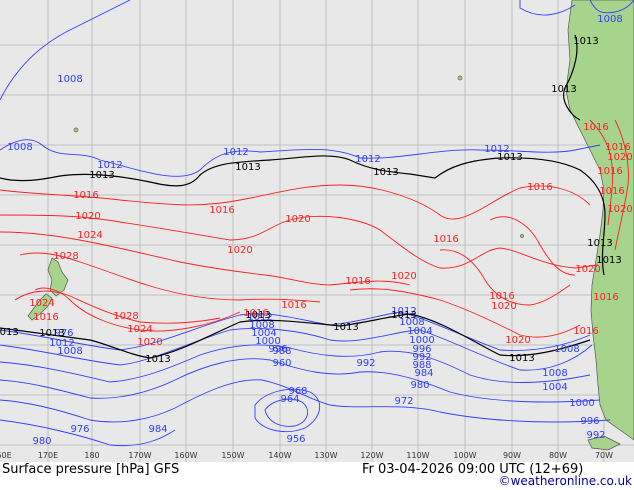 This screenshot has height=490, width=634. What do you see at coordinates (371, 455) in the screenshot?
I see `axis-label: 120W` at bounding box center [371, 455].